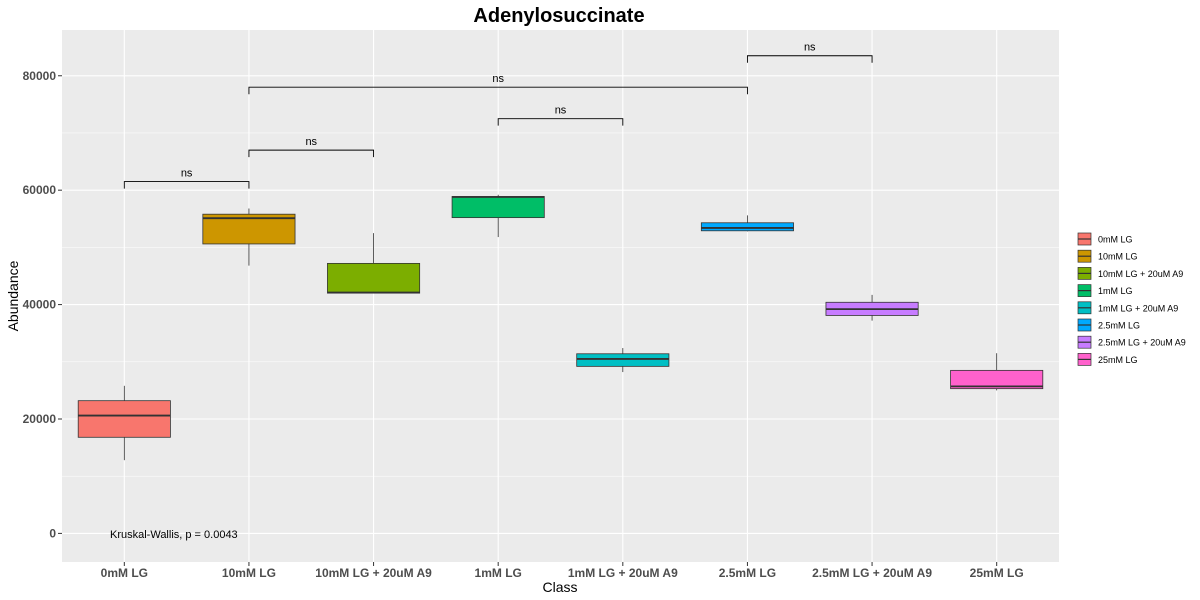 Image resolution: width=1200 pixels, height=600 pixels. Describe the element at coordinates (40, 190) in the screenshot. I see `y-tick-label: 60000` at that location.